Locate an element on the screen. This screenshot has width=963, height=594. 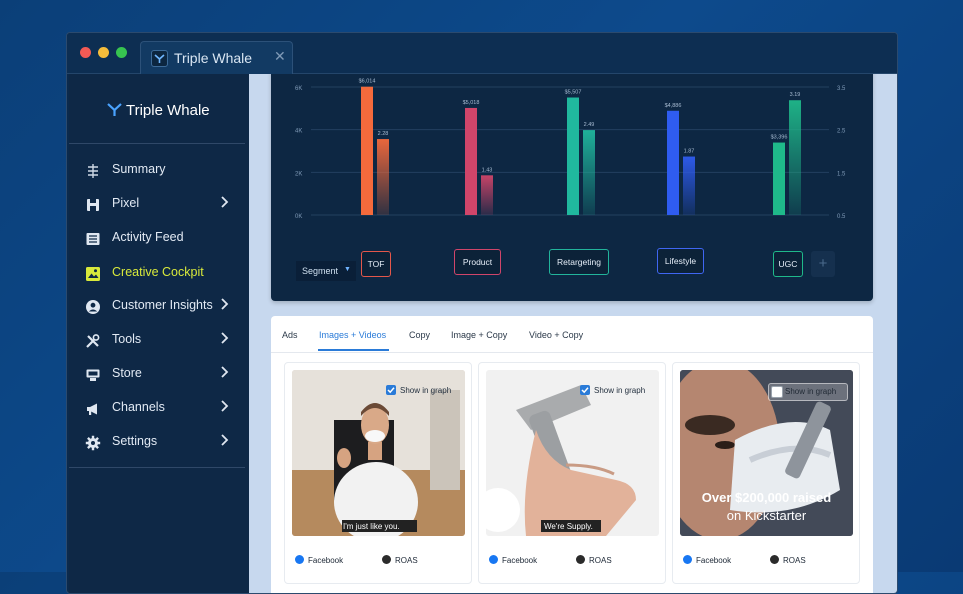
sidebar-item-label: Store is located at coordinates (127, 373).